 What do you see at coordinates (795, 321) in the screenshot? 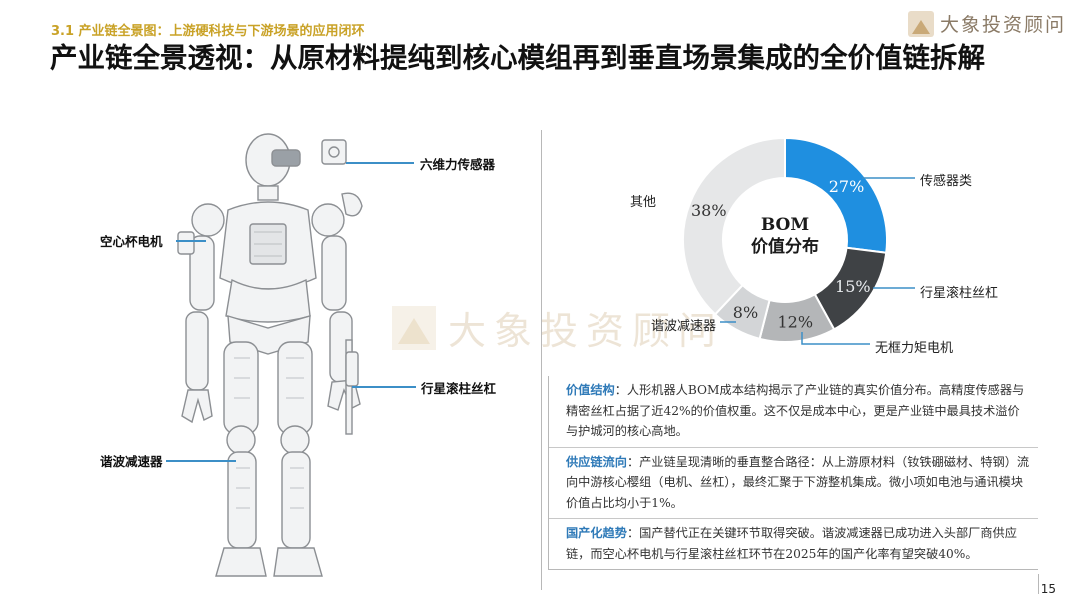
I see `slice-percent-label-2: 12%` at bounding box center [795, 321].